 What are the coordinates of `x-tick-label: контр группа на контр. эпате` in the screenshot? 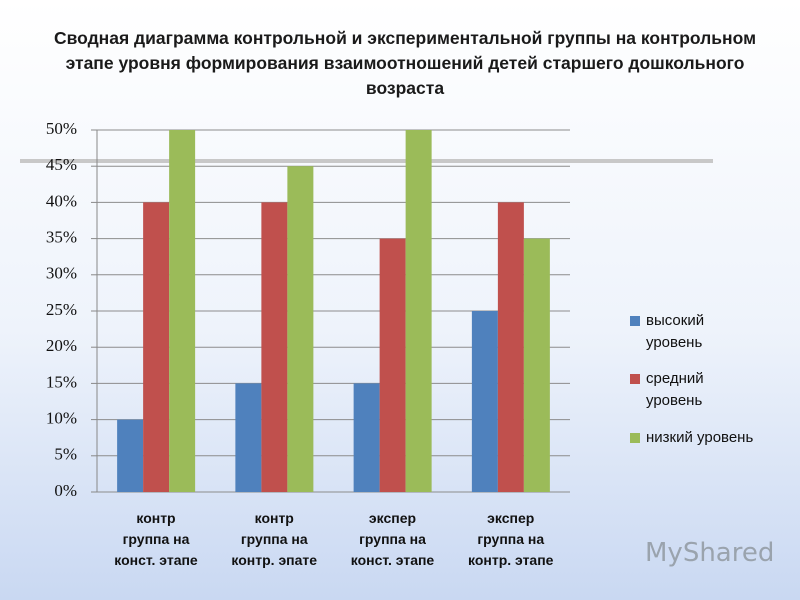 It's located at (274, 539).